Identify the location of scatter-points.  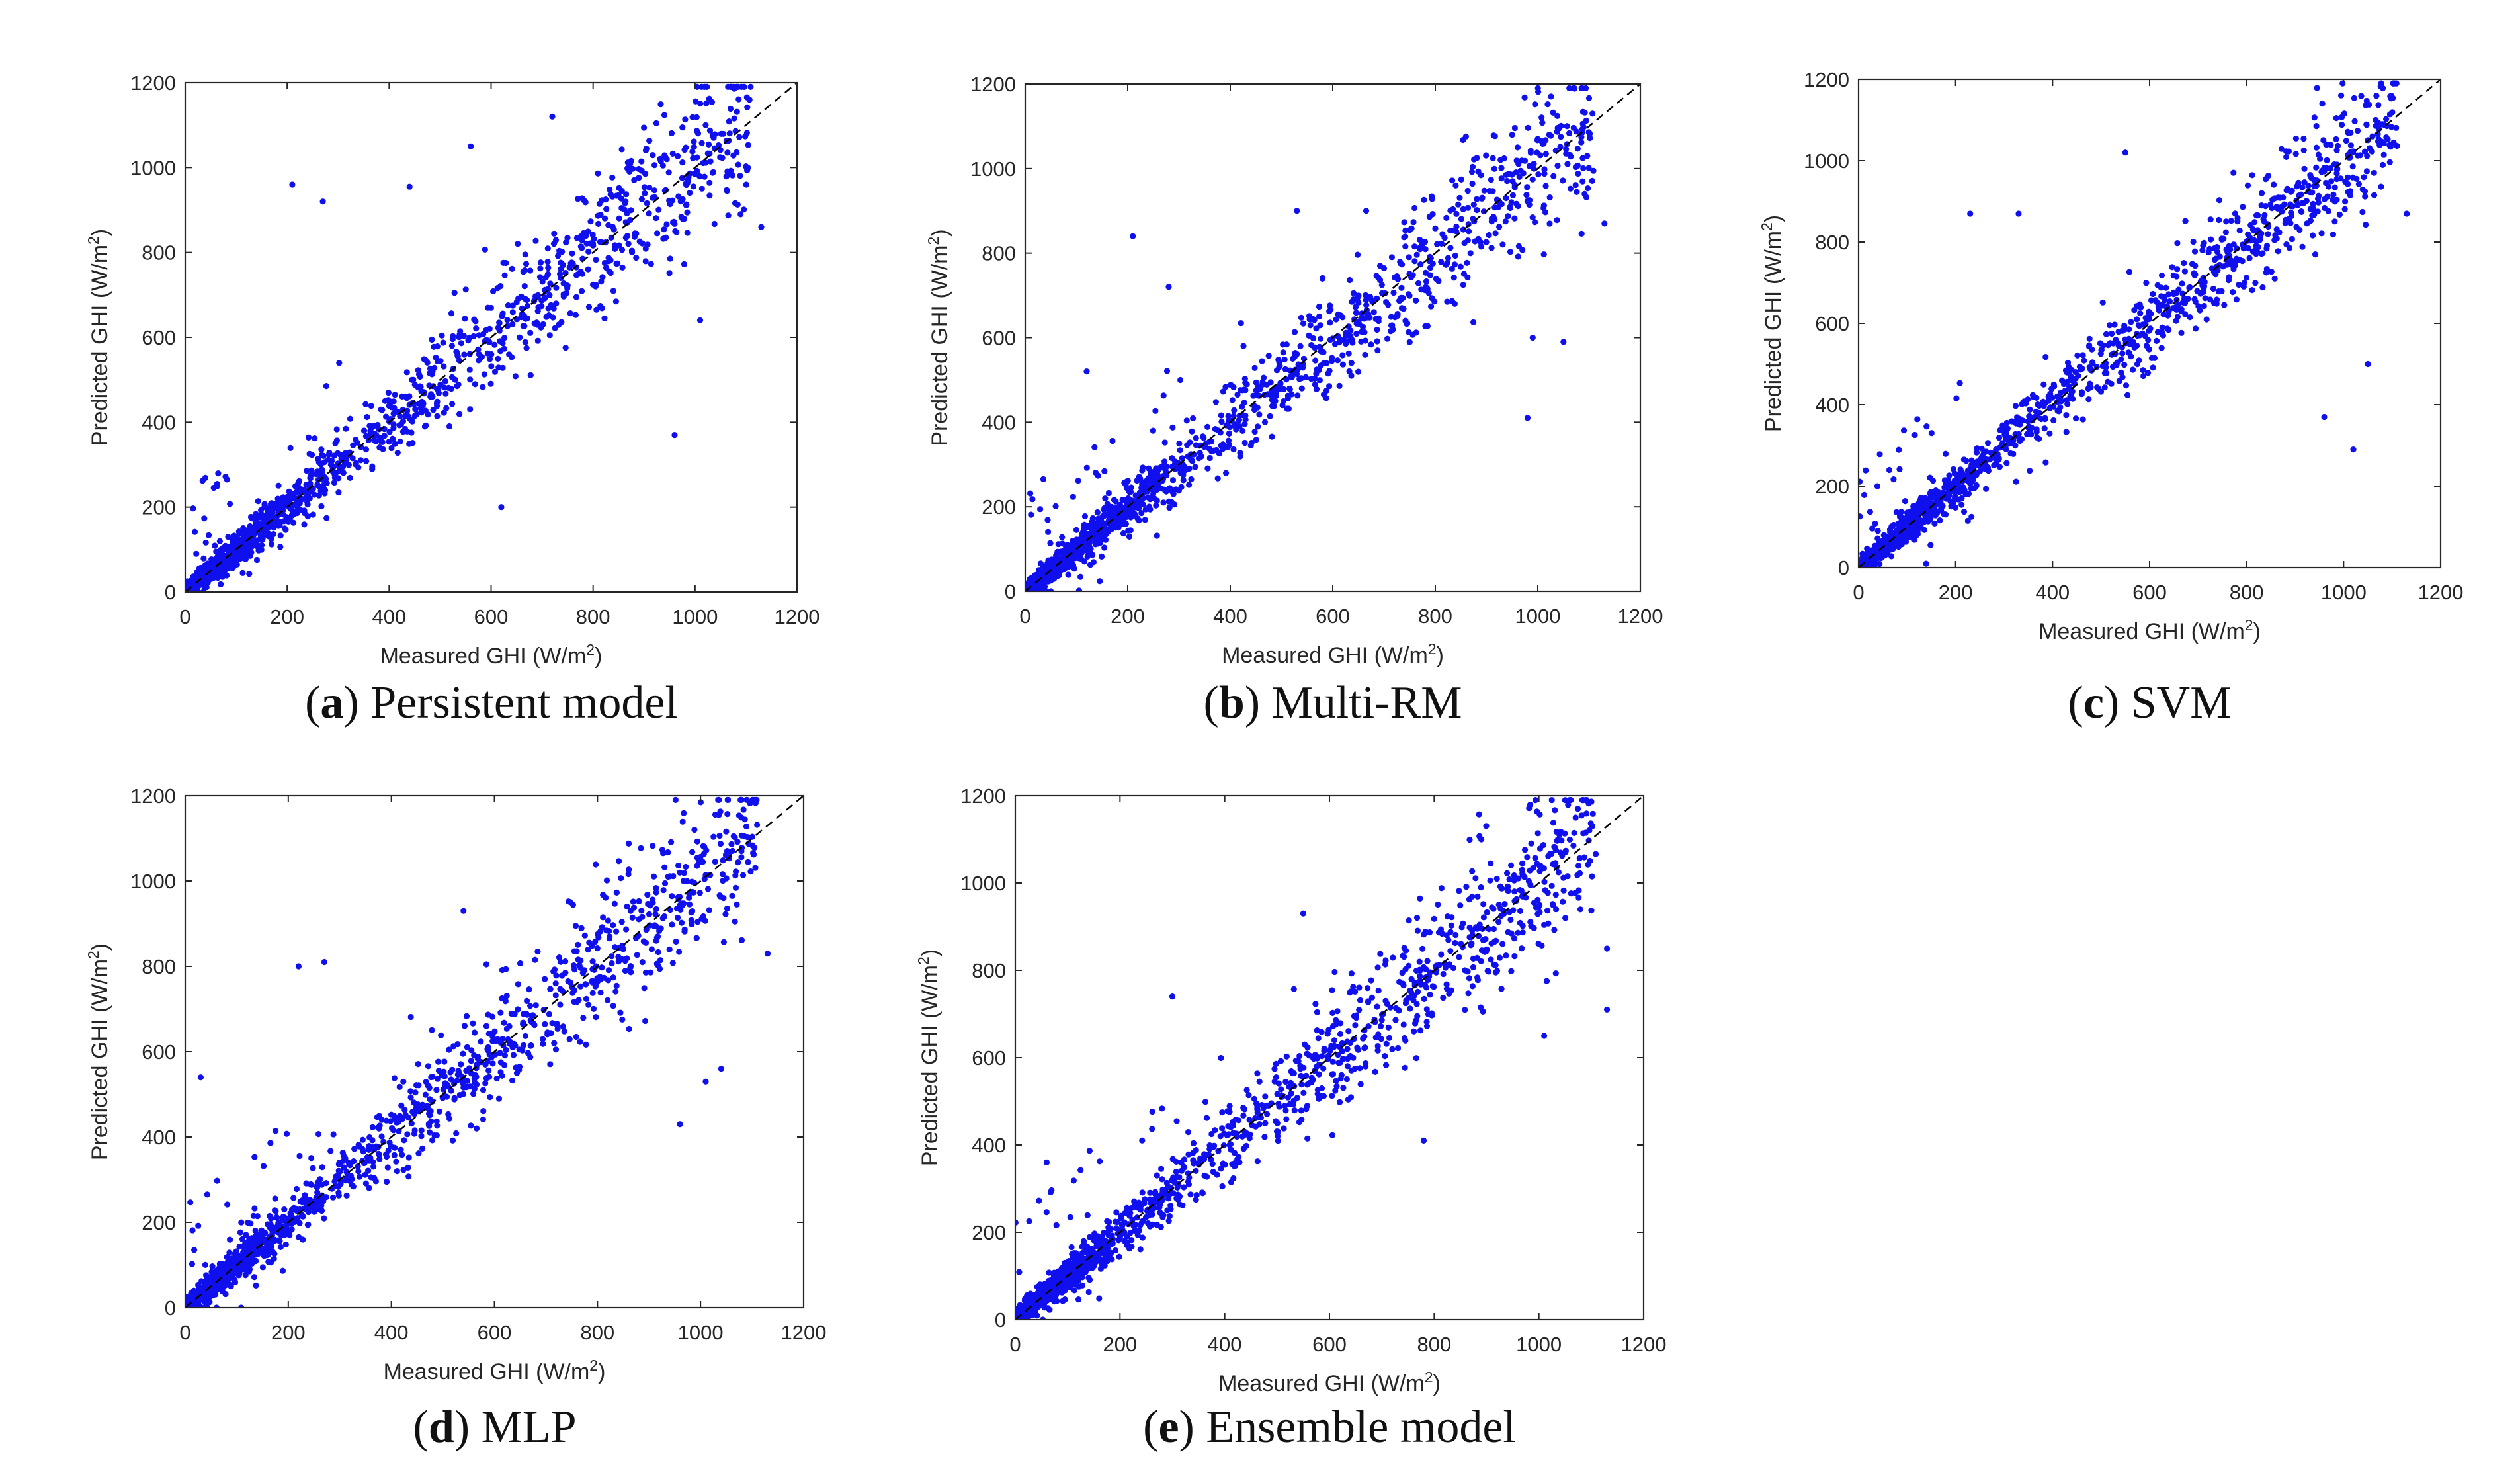
(1316, 338).